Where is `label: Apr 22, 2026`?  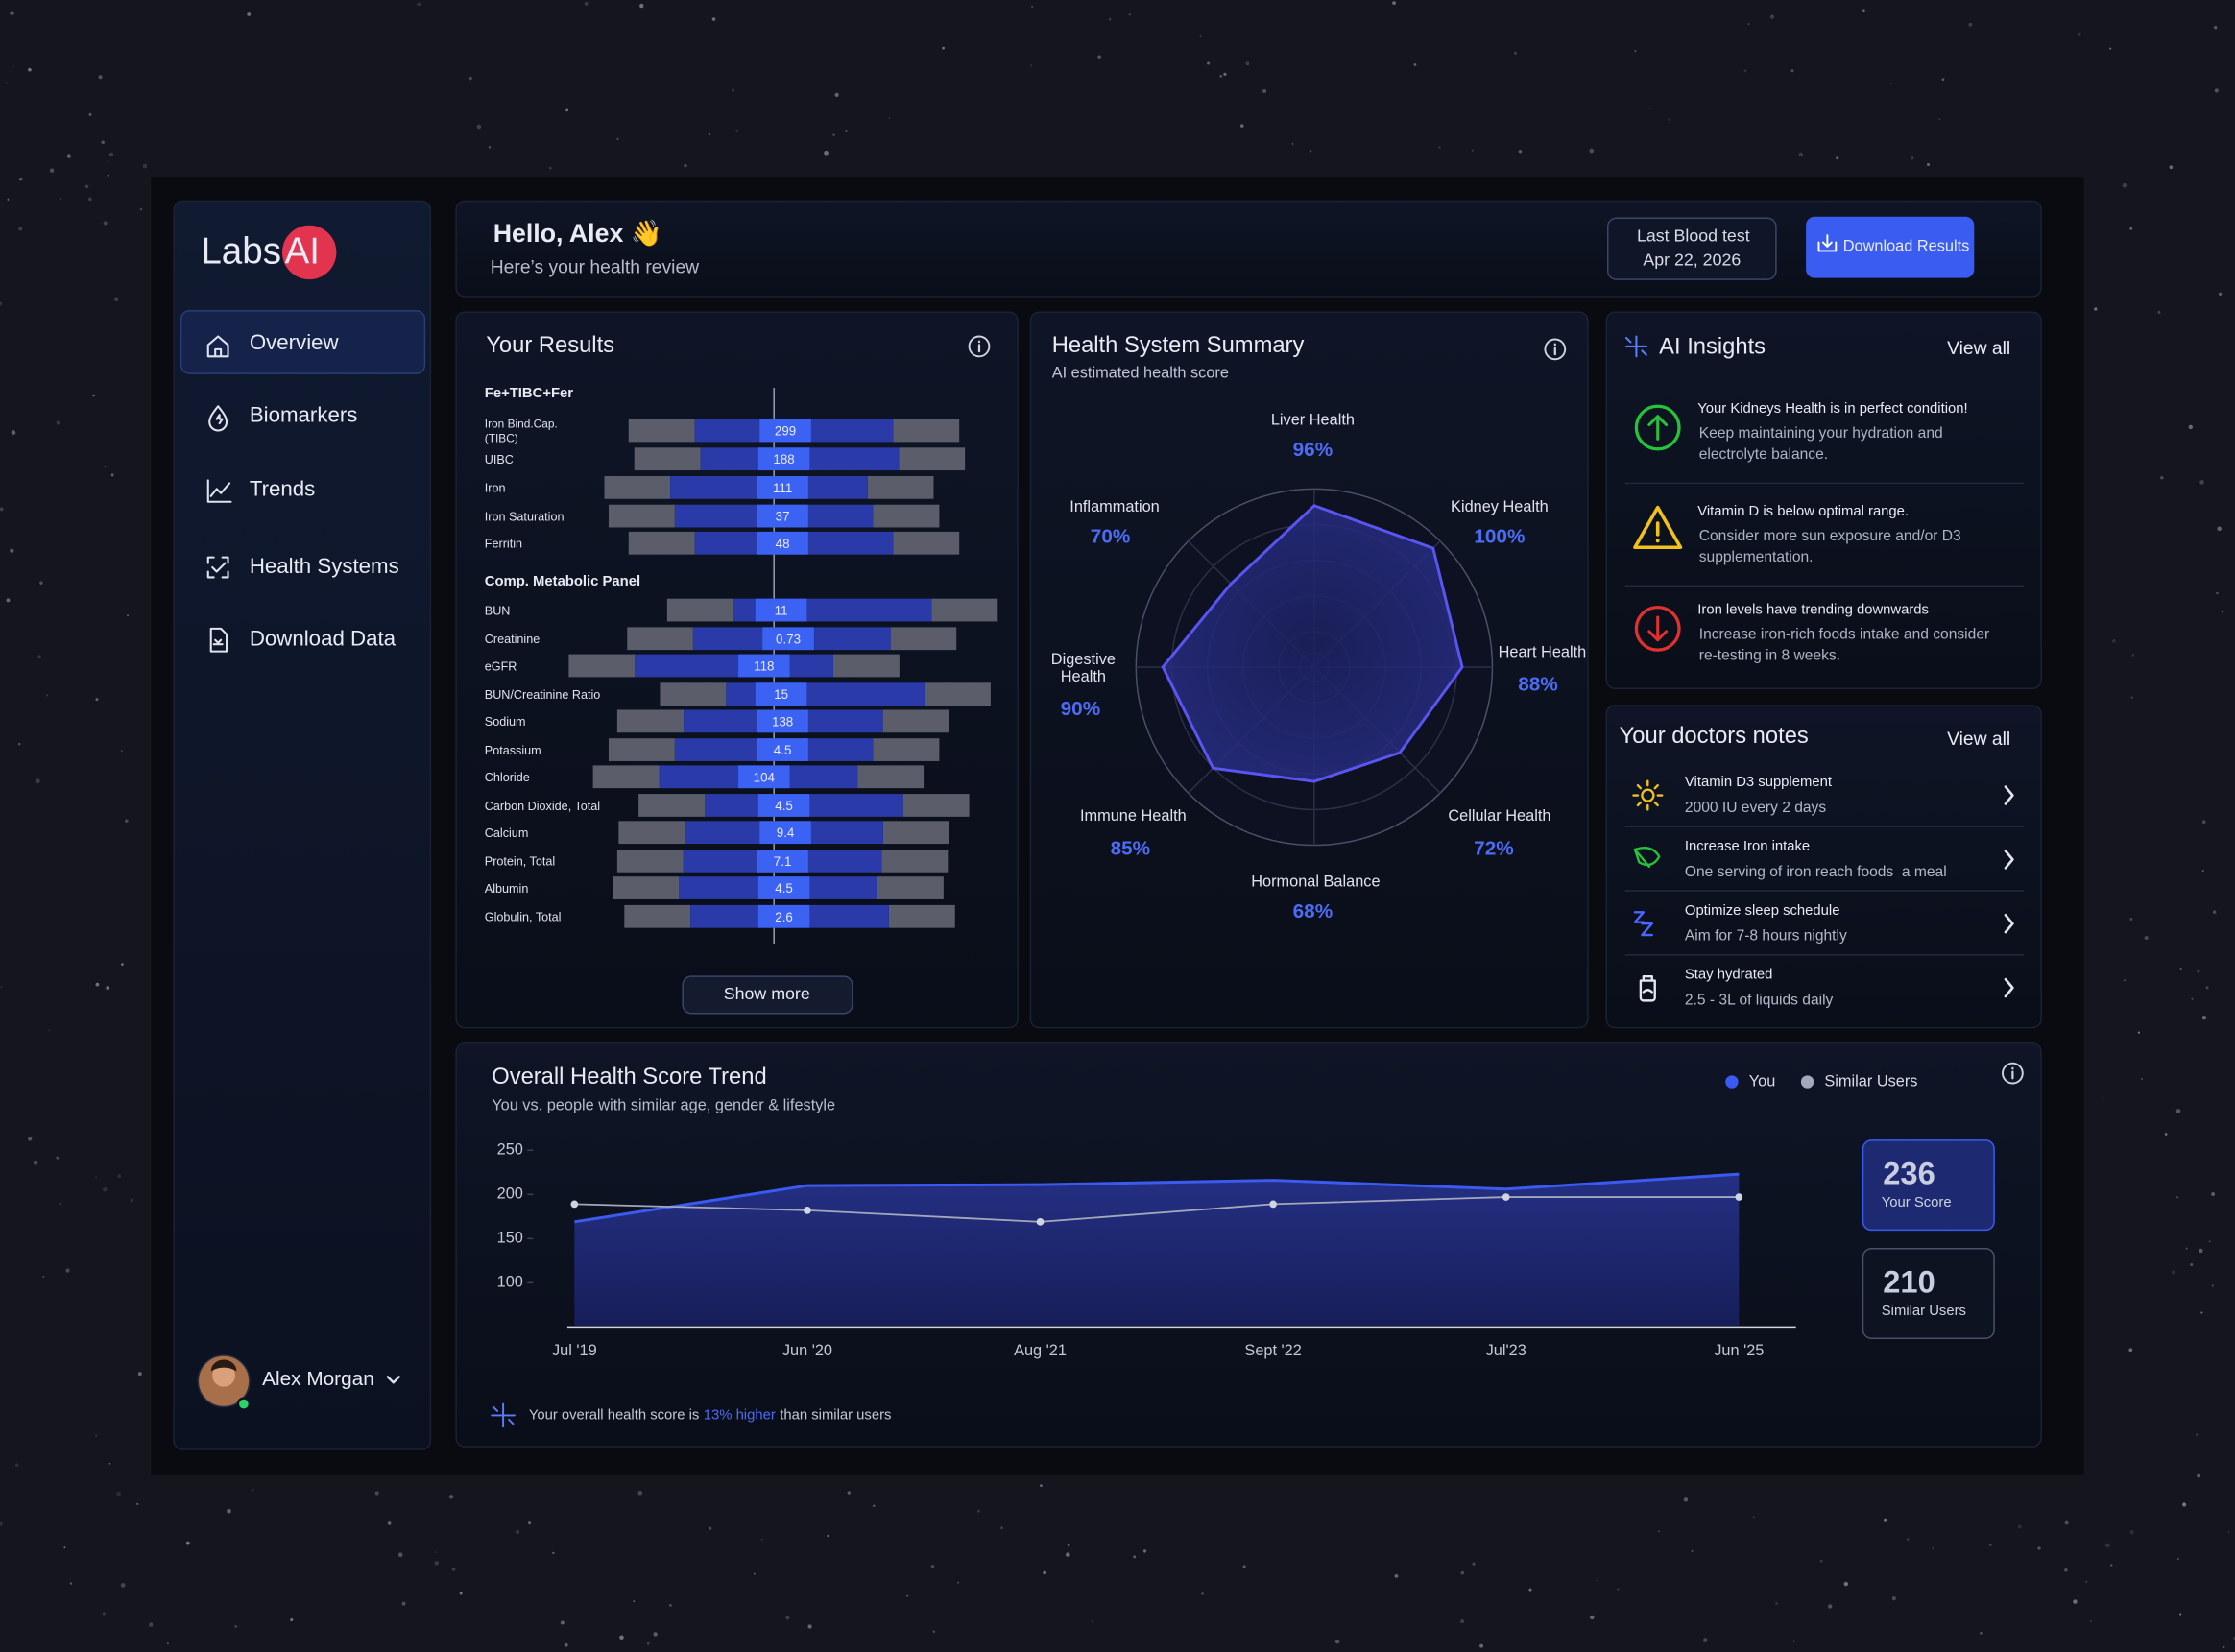 label: Apr 22, 2026 is located at coordinates (1692, 260).